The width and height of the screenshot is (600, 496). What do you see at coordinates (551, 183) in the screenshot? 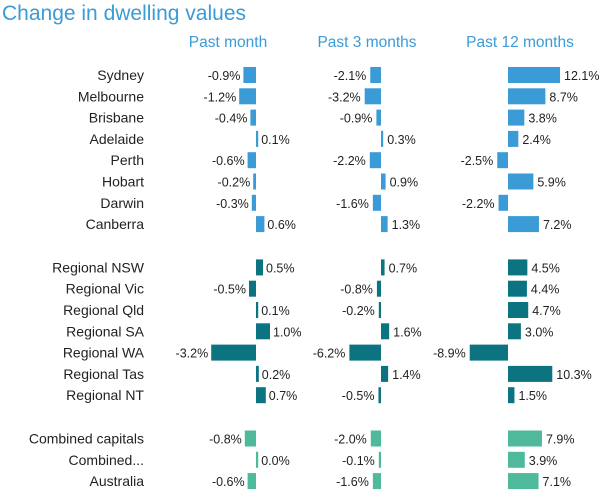
I see `data-label: 5.9%` at bounding box center [551, 183].